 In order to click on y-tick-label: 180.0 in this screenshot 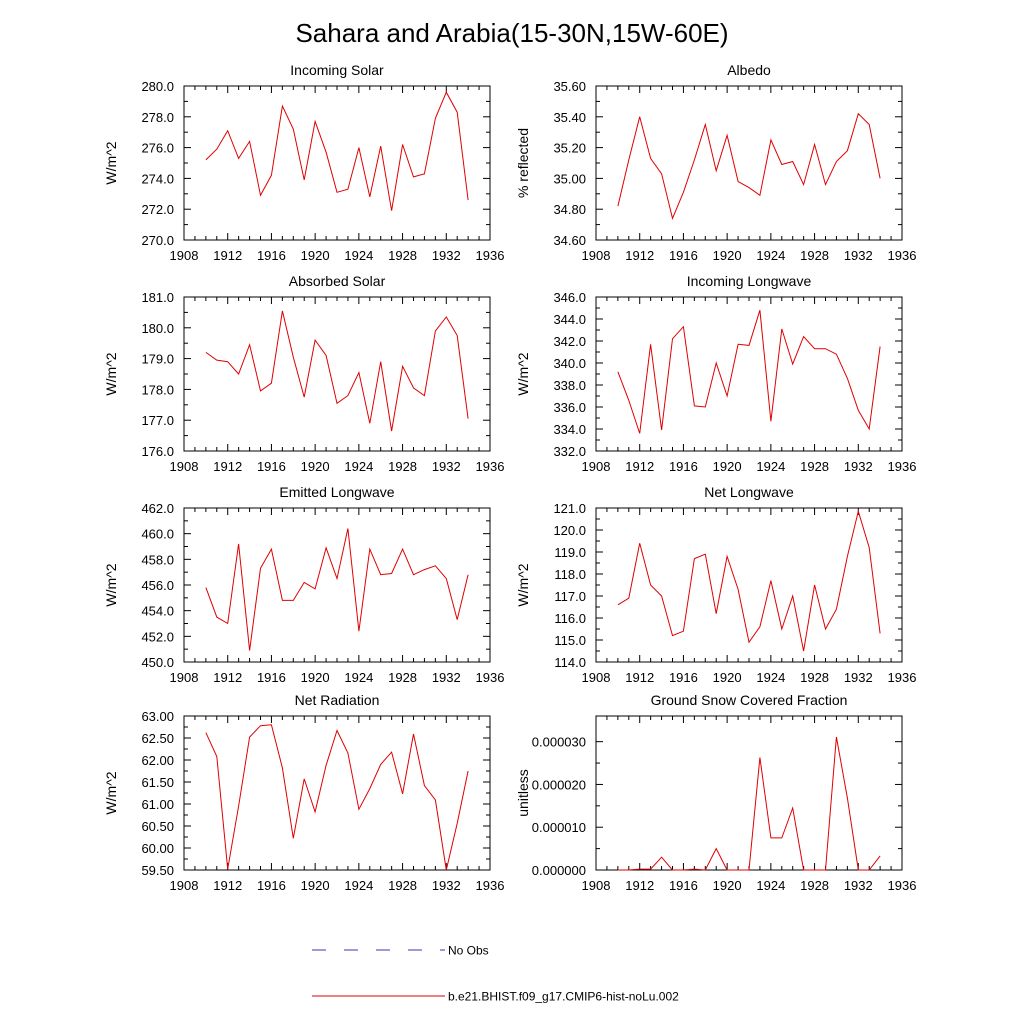, I will do `click(157, 328)`.